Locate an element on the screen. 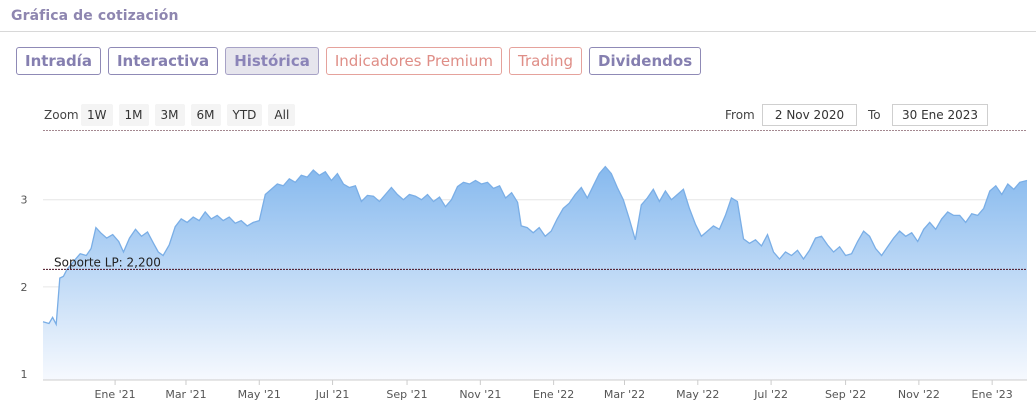  zoom-3m-button: 3M is located at coordinates (169, 115).